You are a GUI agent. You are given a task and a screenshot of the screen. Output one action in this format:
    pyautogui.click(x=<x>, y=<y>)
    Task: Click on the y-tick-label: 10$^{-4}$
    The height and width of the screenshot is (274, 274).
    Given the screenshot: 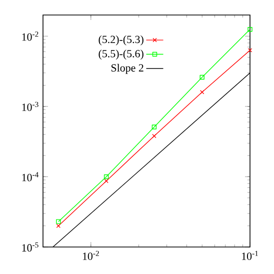 What is the action you would take?
    pyautogui.click(x=30, y=177)
    